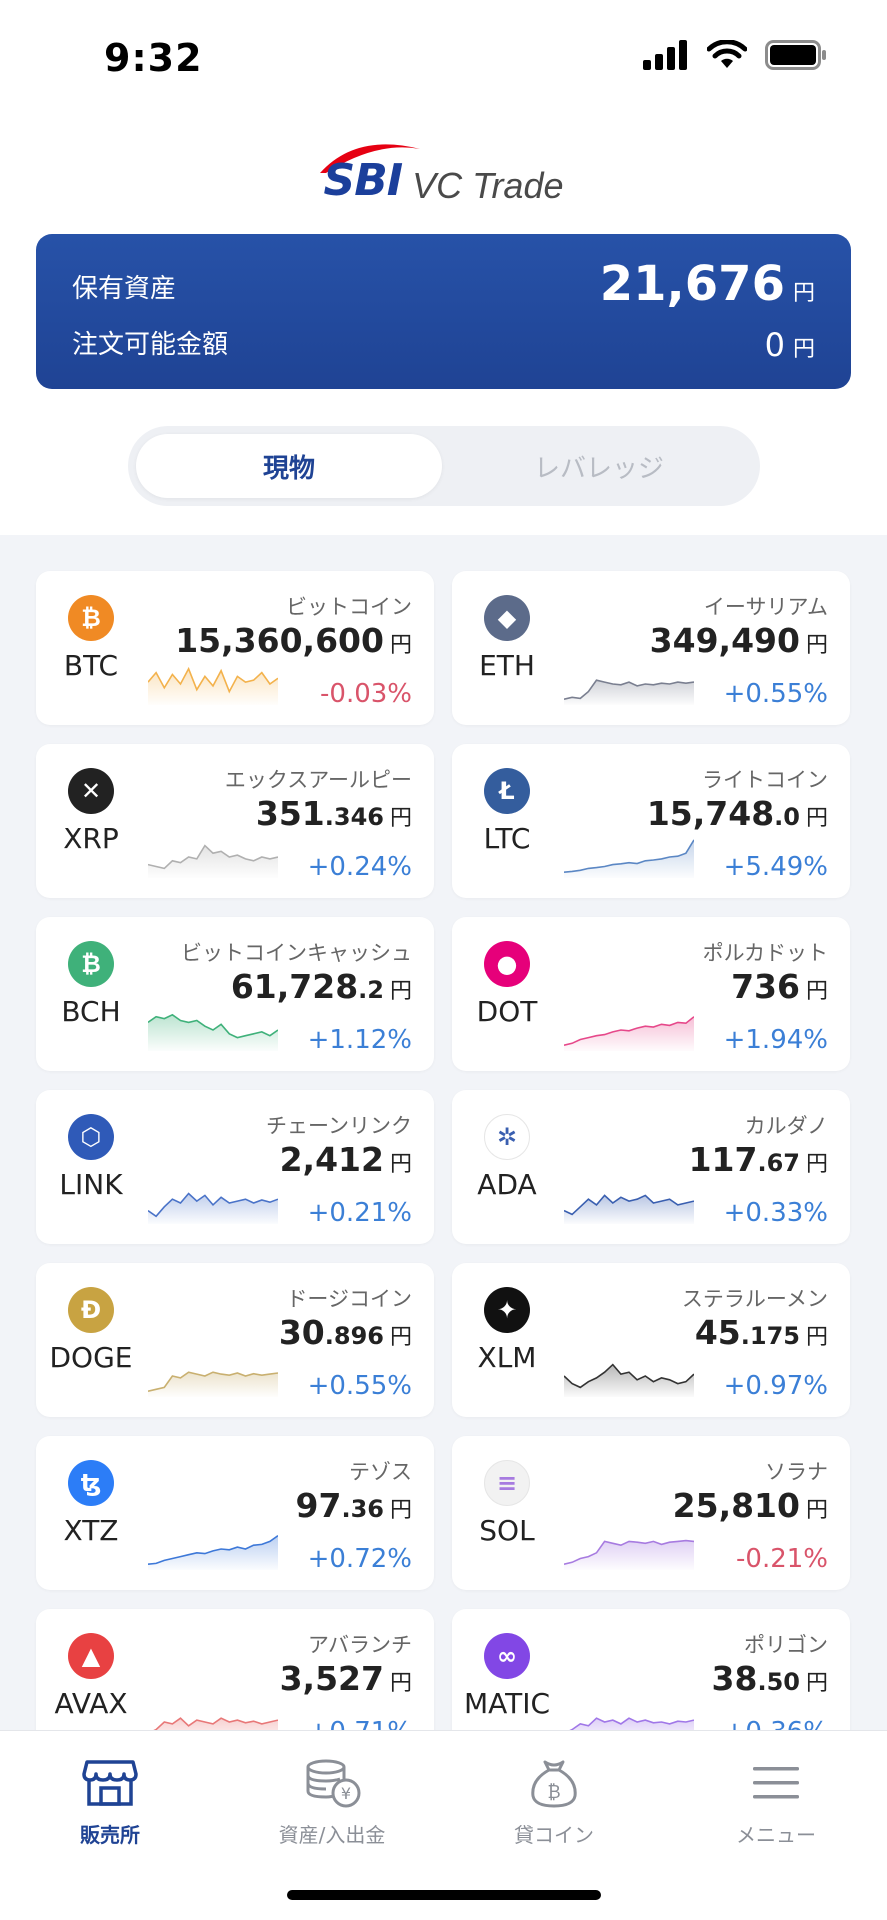  What do you see at coordinates (786, 1126) in the screenshot?
I see `coin-name: カルダノ` at bounding box center [786, 1126].